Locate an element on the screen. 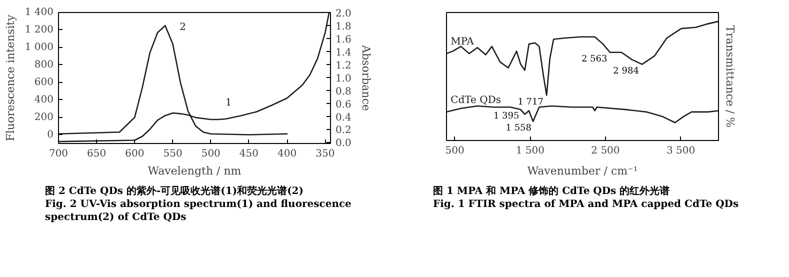 This screenshot has width=789, height=277. x-tick-label: 3 500 is located at coordinates (681, 151).